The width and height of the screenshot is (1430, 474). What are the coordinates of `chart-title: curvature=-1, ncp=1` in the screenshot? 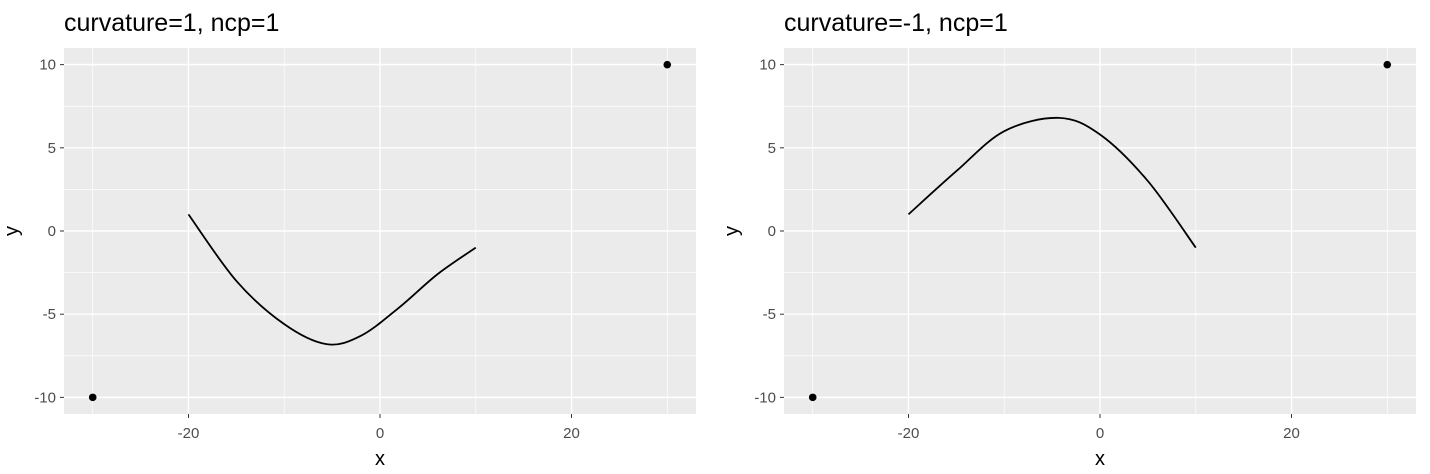 It's located at (896, 23).